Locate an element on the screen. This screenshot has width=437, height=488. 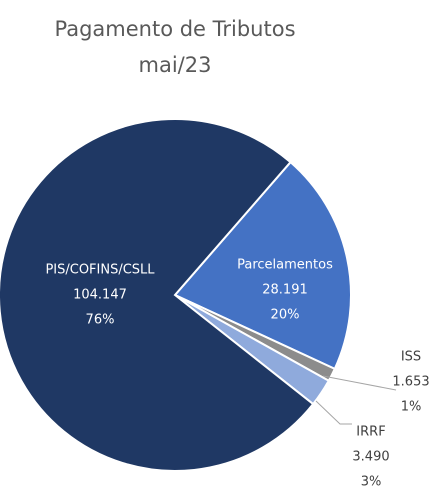
chart-title: Pagamento de Tributos is located at coordinates (174, 29).